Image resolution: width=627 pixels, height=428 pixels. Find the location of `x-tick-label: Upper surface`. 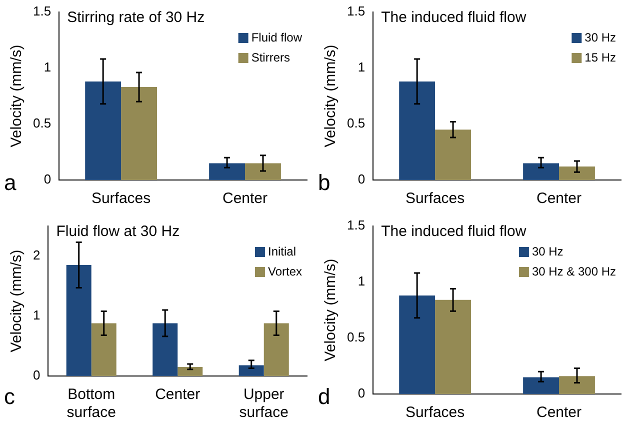

x-tick-label: Upper surface is located at coordinates (263, 404).